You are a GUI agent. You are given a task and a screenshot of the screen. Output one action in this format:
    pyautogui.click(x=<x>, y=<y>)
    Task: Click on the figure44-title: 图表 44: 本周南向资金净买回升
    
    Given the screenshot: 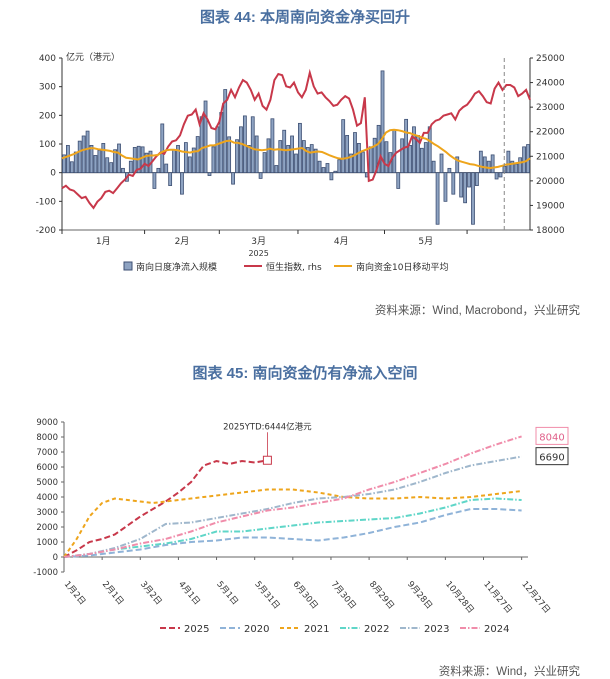 What is the action you would take?
    pyautogui.click(x=305, y=17)
    